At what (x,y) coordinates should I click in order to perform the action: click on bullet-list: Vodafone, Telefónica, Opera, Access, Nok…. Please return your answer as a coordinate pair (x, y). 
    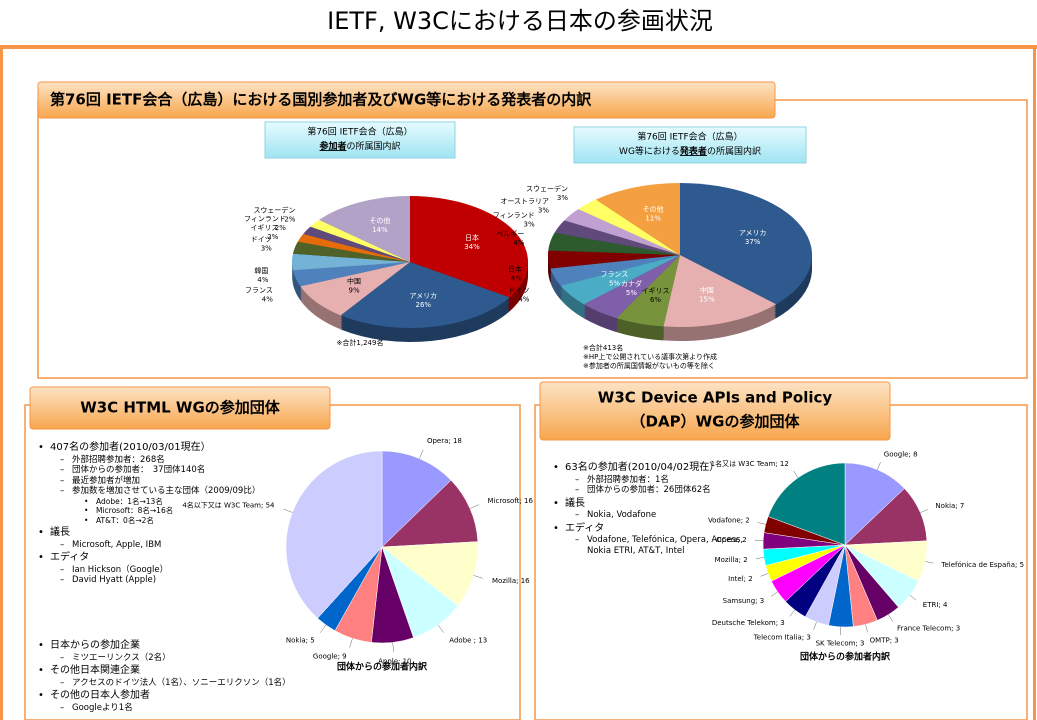
    Looking at the image, I should click on (664, 545).